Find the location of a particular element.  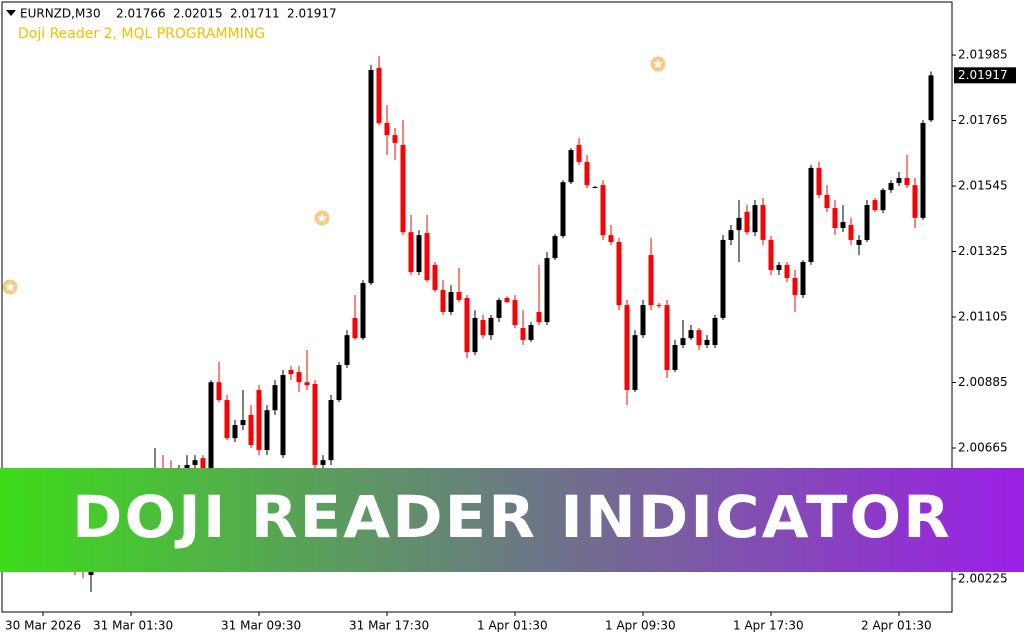

ohlc-value: 2.01766 is located at coordinates (141, 14).